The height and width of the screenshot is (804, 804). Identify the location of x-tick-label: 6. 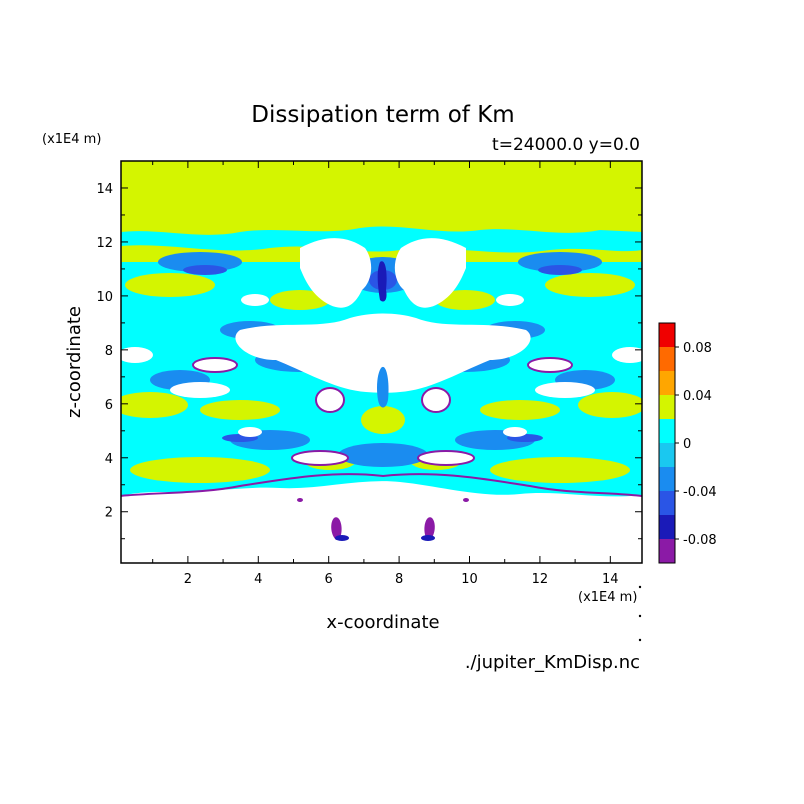
(329, 579).